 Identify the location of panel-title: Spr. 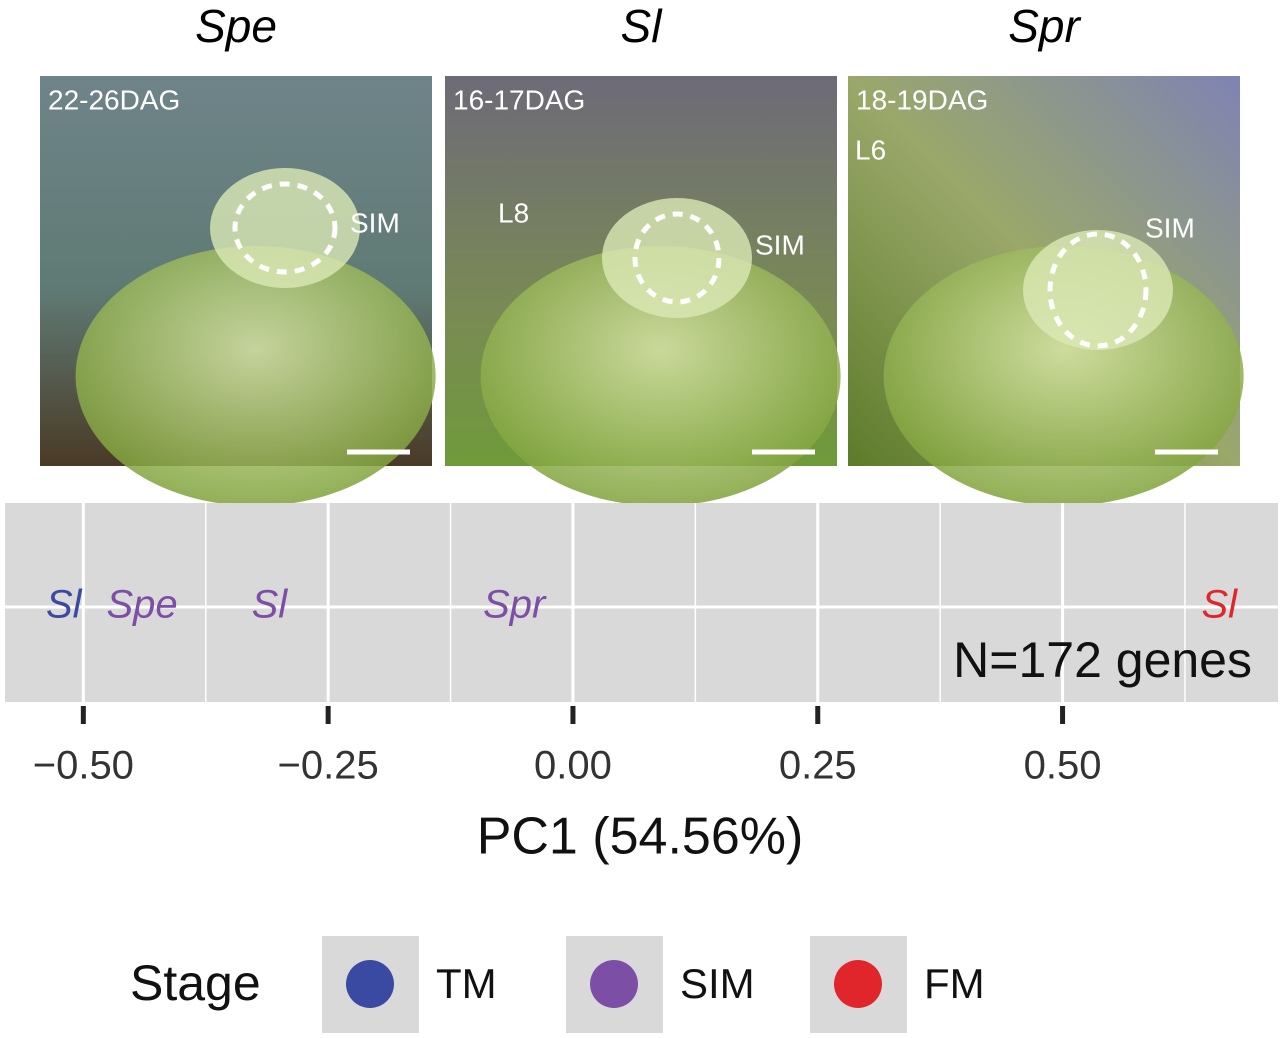
(1044, 26).